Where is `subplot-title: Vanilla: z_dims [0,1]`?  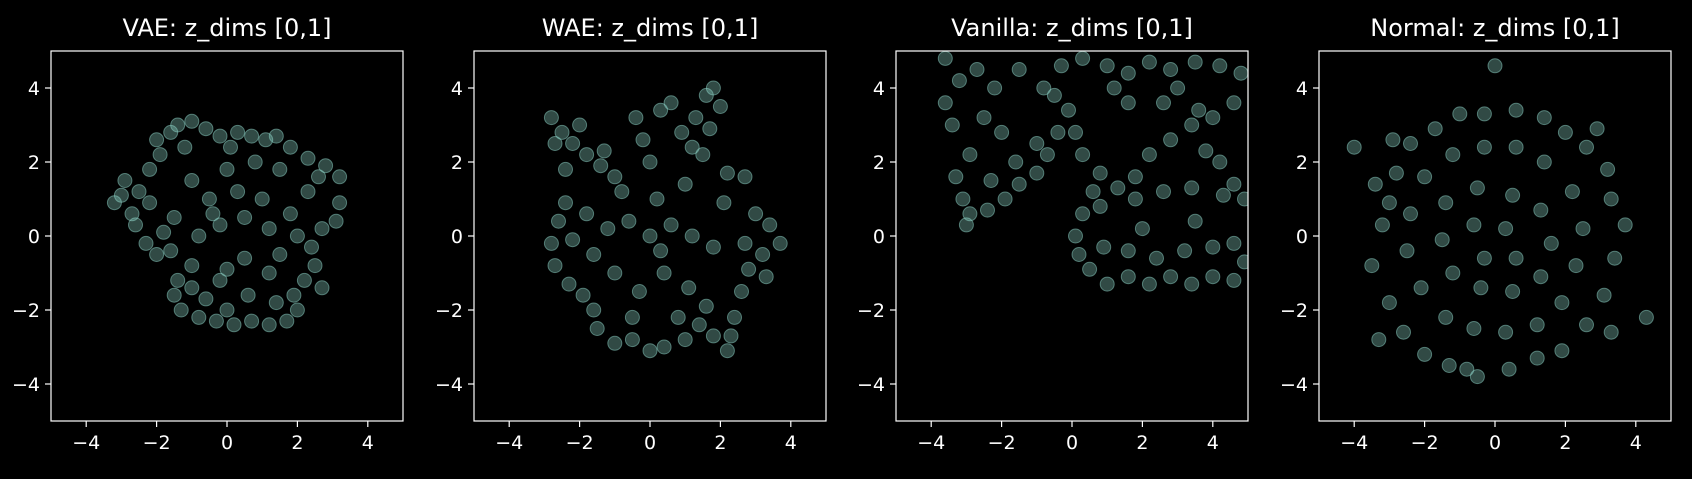 subplot-title: Vanilla: z_dims [0,1] is located at coordinates (1072, 28).